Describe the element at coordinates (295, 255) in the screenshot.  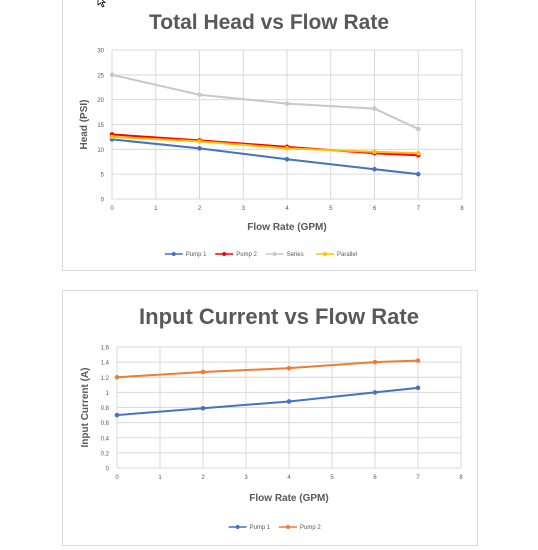
I see `legend-label-series: Series` at that location.